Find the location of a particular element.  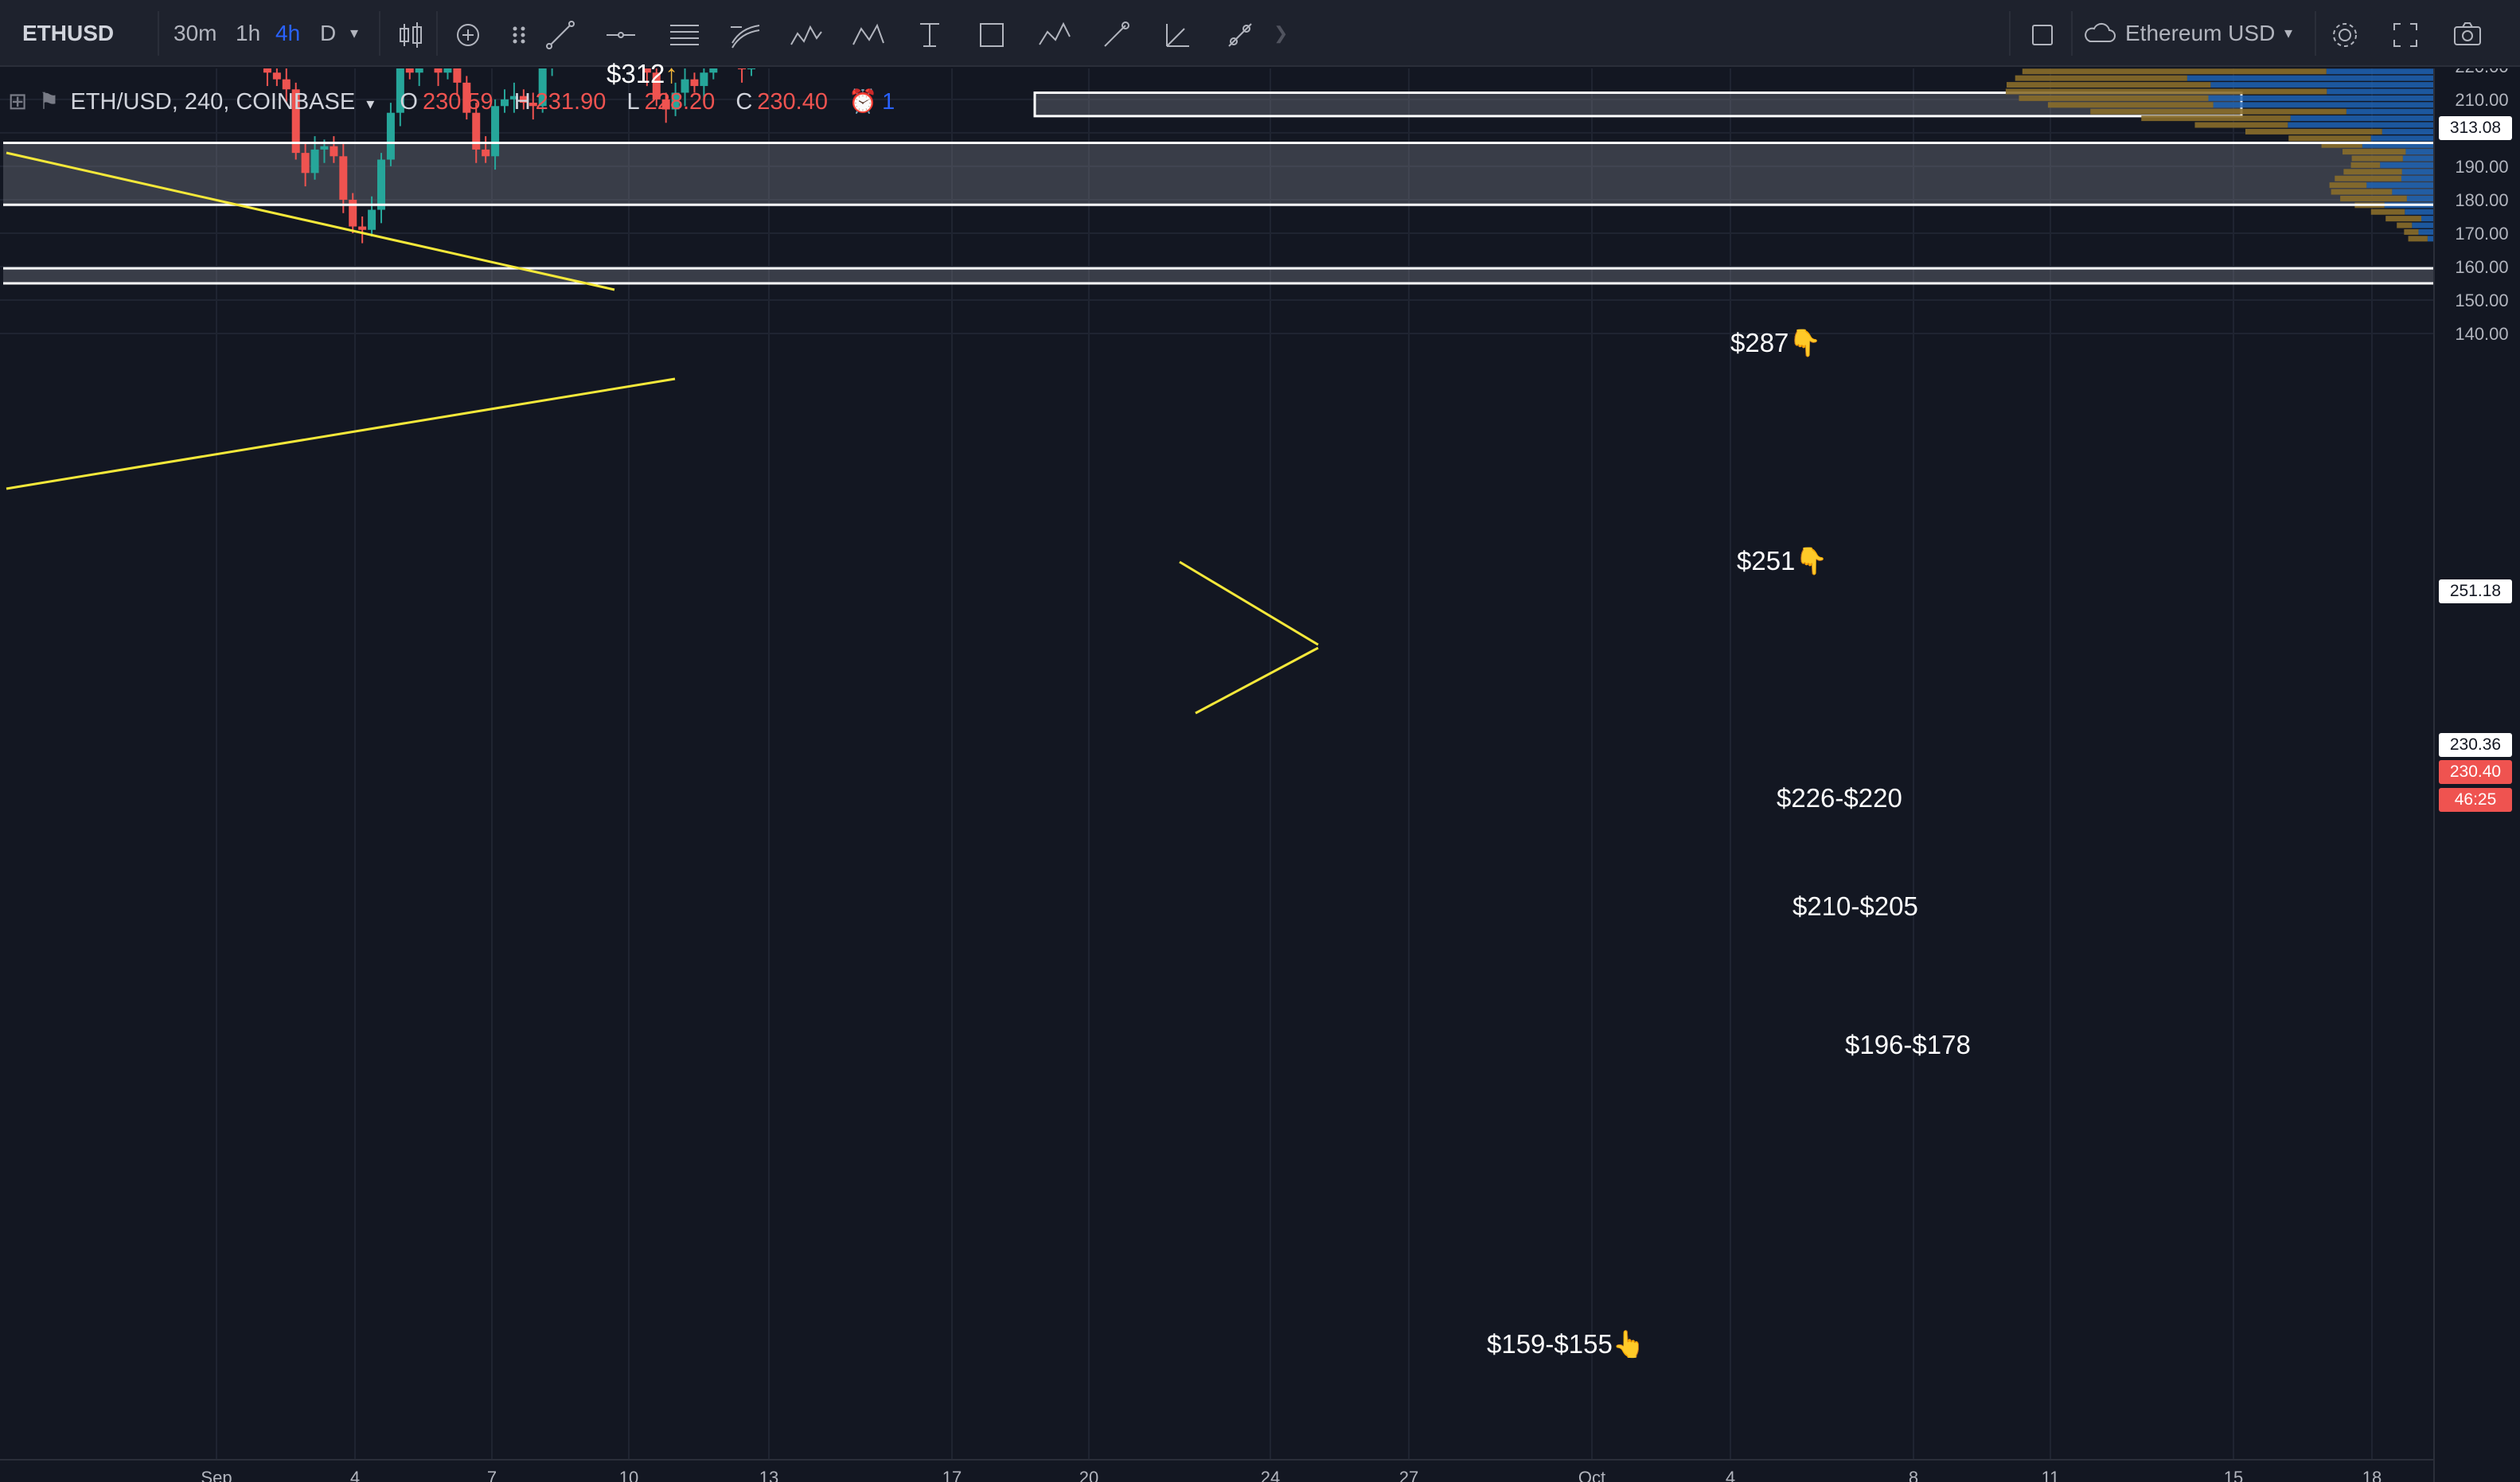

rectangle-tool-icon is located at coordinates (991, 35).